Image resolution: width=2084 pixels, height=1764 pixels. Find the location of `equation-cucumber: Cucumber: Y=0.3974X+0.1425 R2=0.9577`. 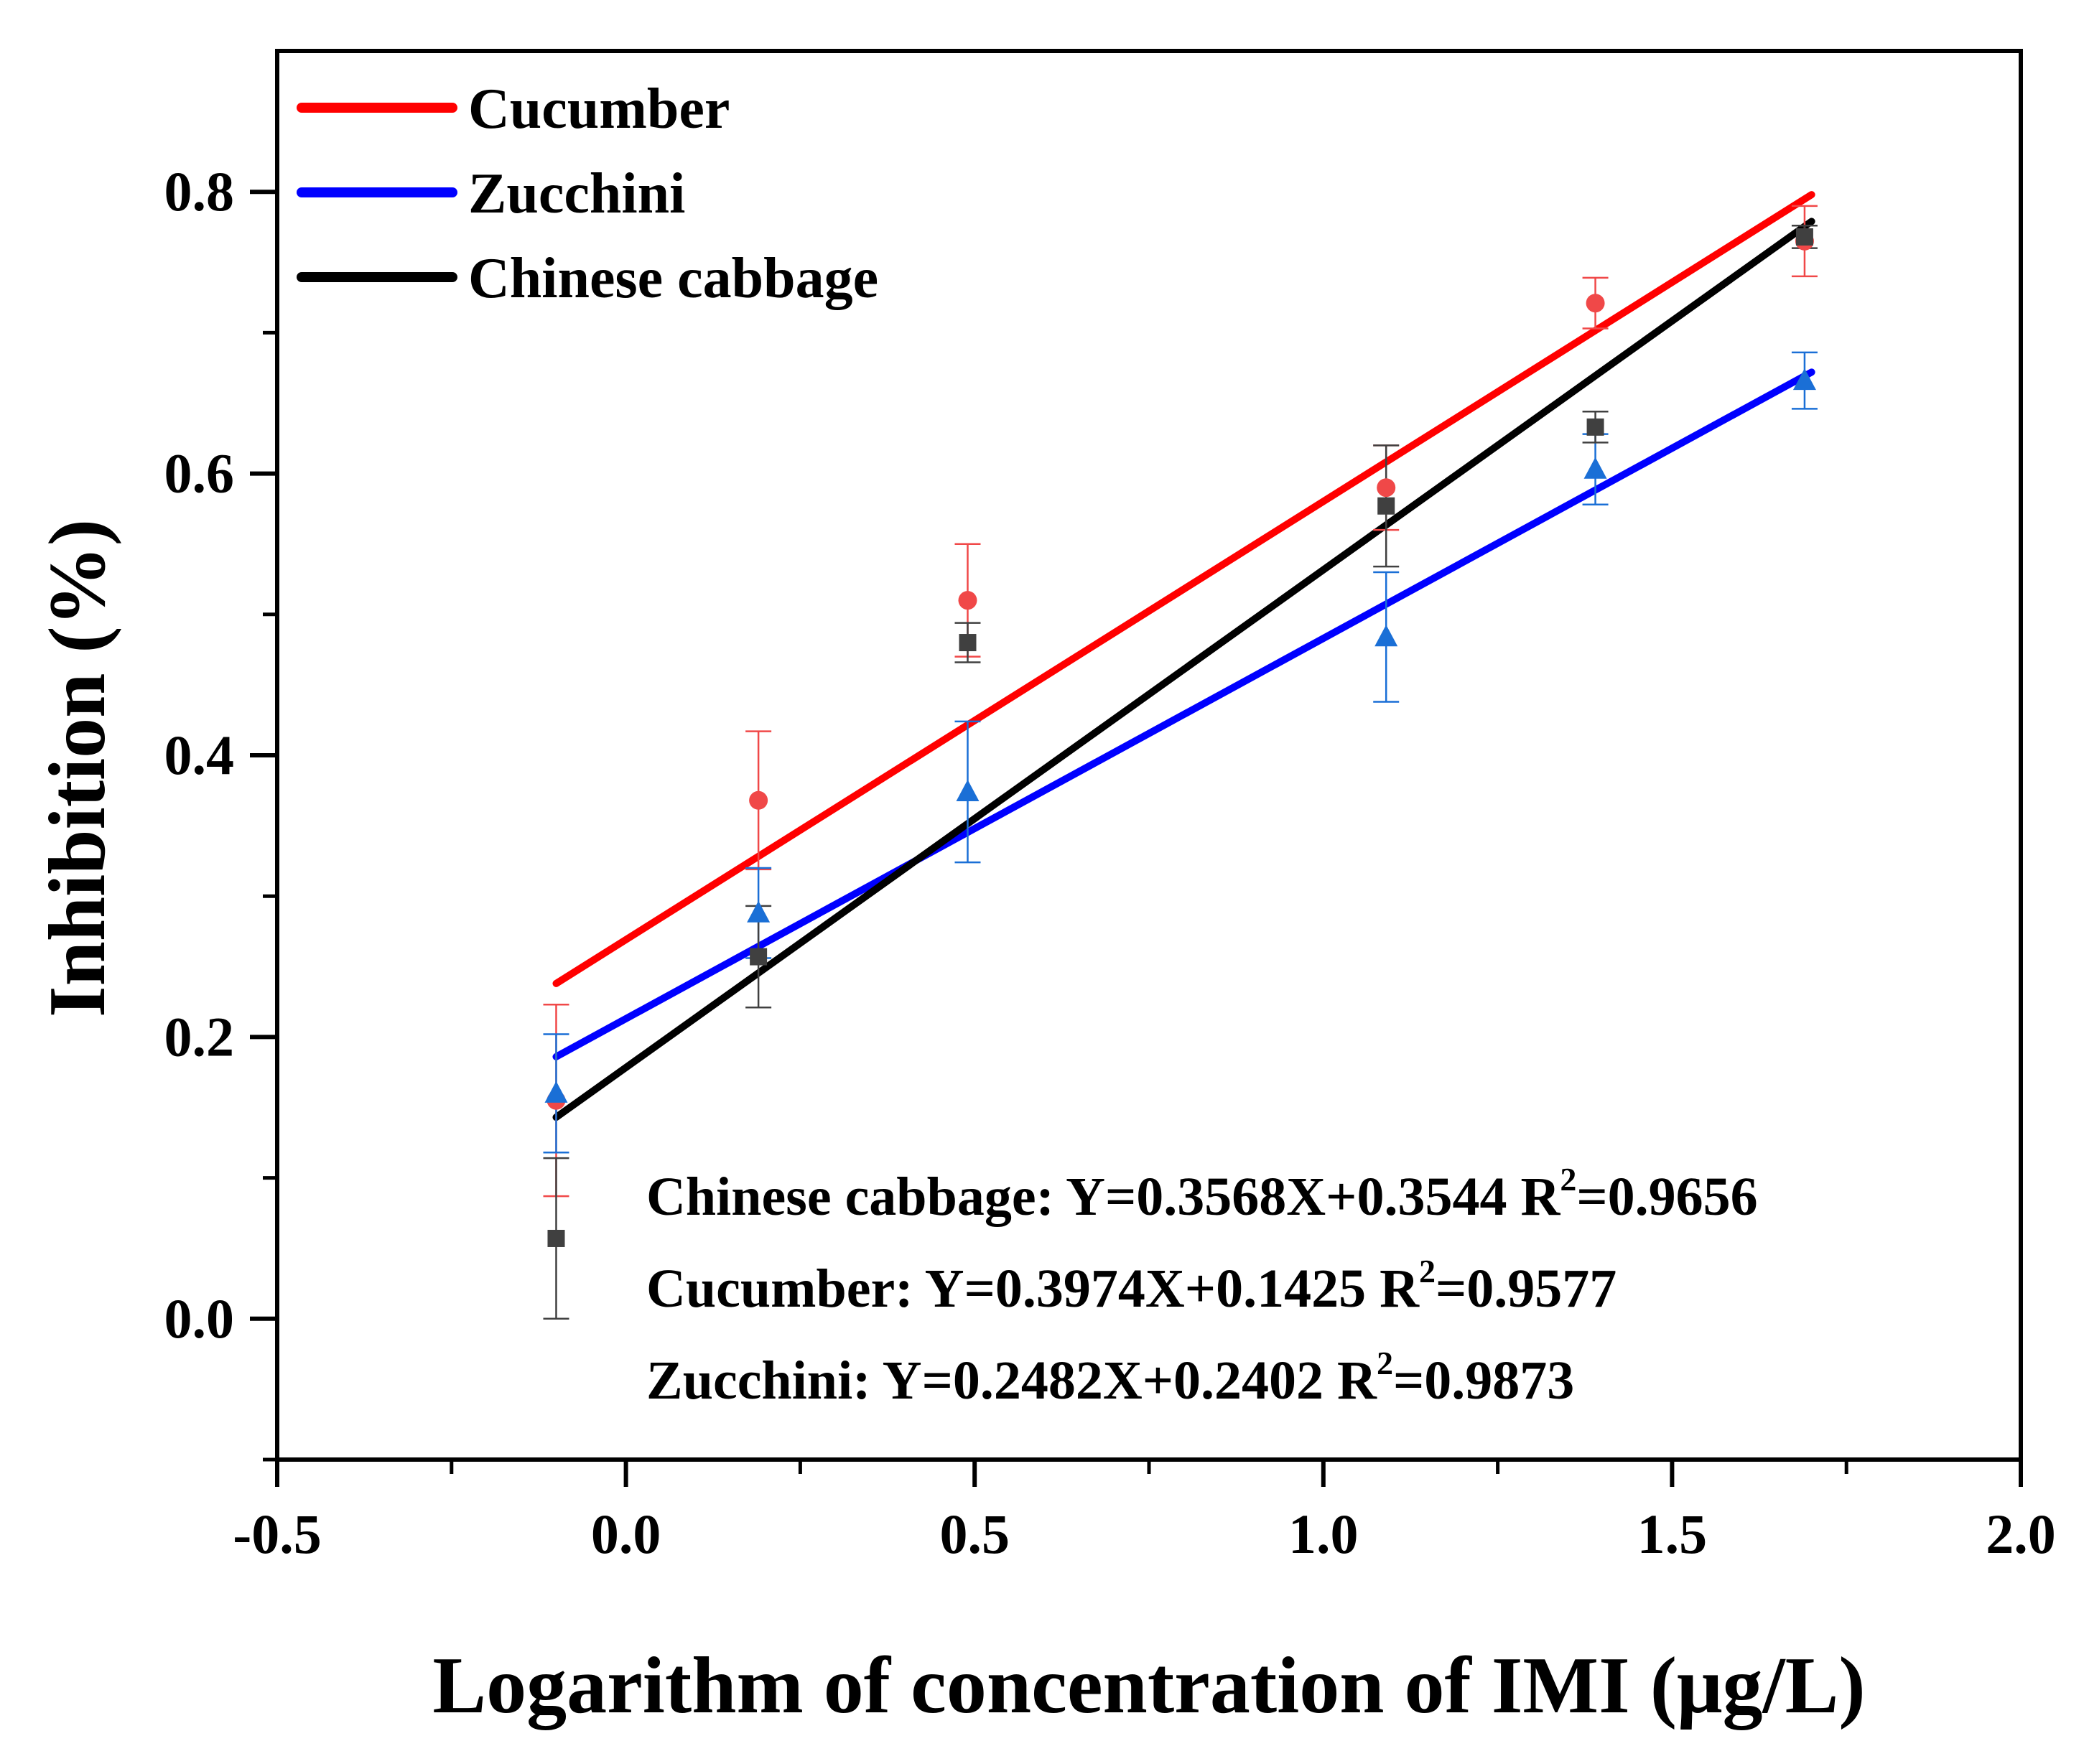

equation-cucumber: Cucumber: Y=0.3974X+0.1425 R2=0.9577 is located at coordinates (1131, 1286).